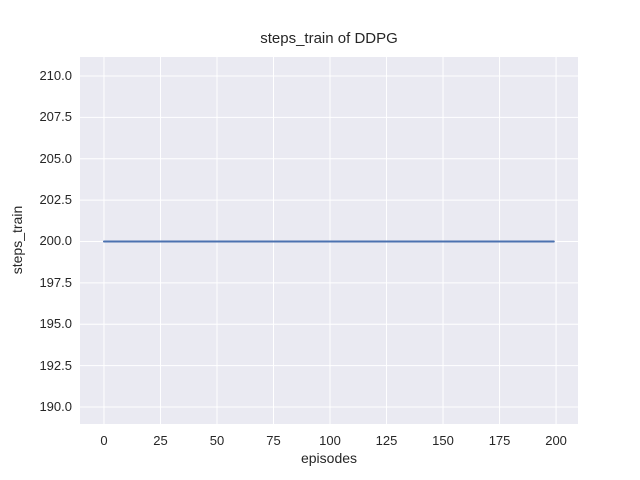 This screenshot has height=480, width=640. What do you see at coordinates (499, 440) in the screenshot?
I see `x-tick-label: 175` at bounding box center [499, 440].